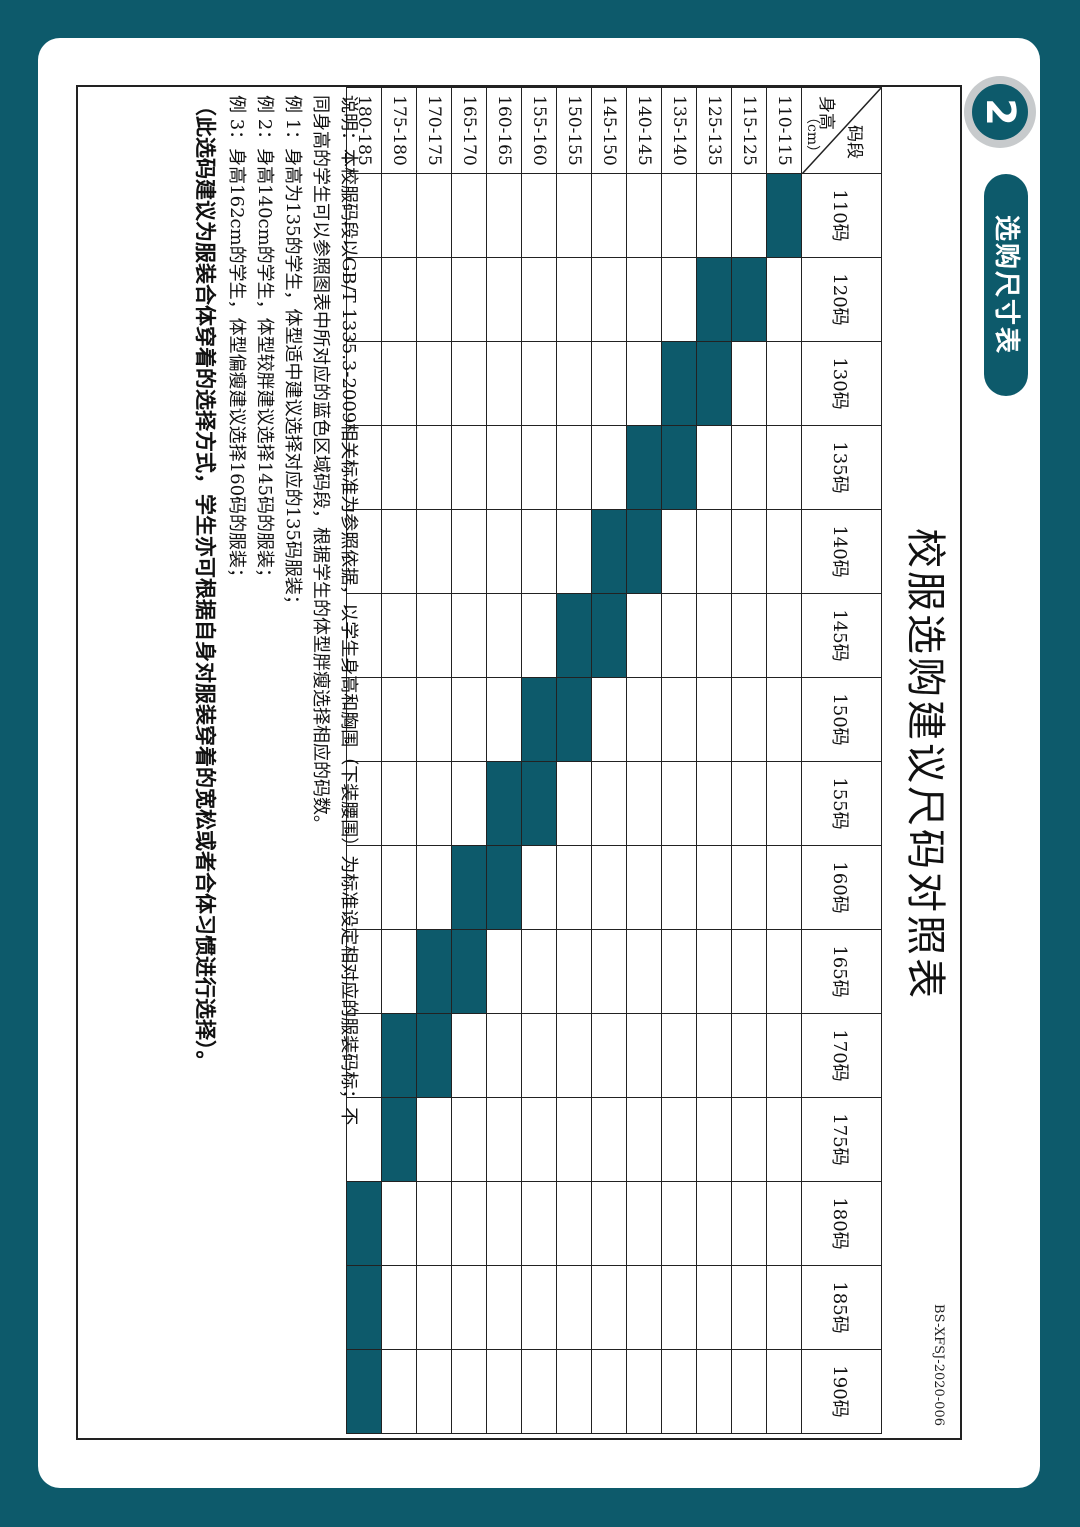 This screenshot has height=1527, width=1080. I want to click on table-row: 150-155, so click(574, 760).